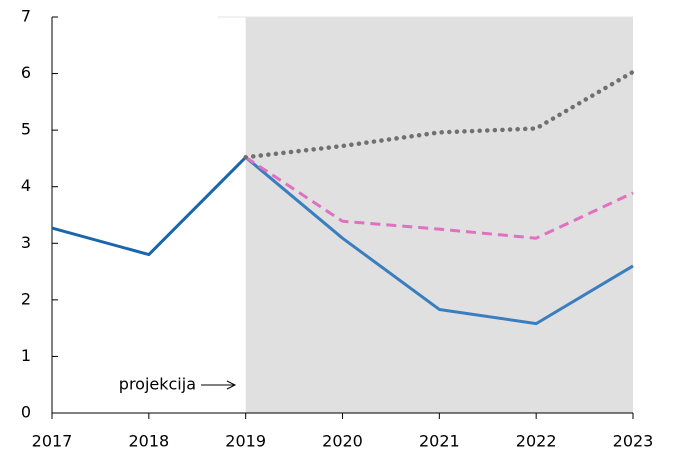 The image size is (673, 456). What do you see at coordinates (439, 441) in the screenshot?
I see `x-tick-label: 2021` at bounding box center [439, 441].